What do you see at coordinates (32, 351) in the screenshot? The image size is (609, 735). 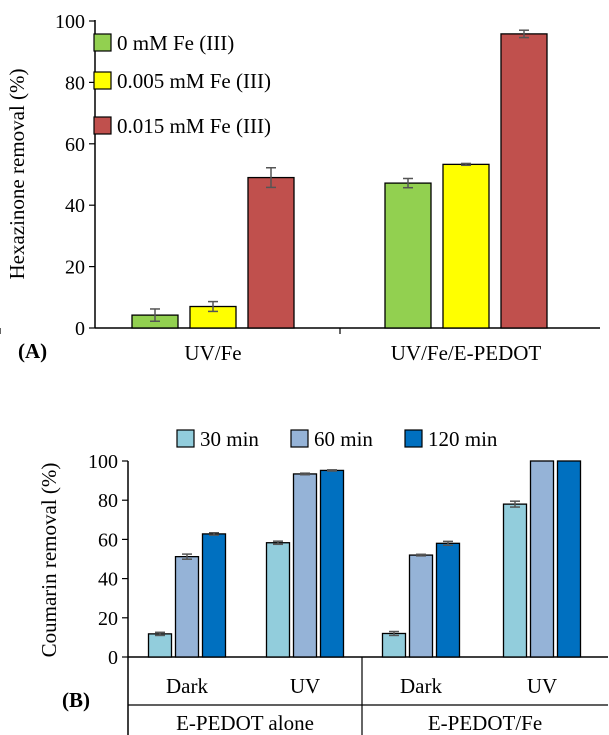 I see `panel-label-a: (A)` at bounding box center [32, 351].